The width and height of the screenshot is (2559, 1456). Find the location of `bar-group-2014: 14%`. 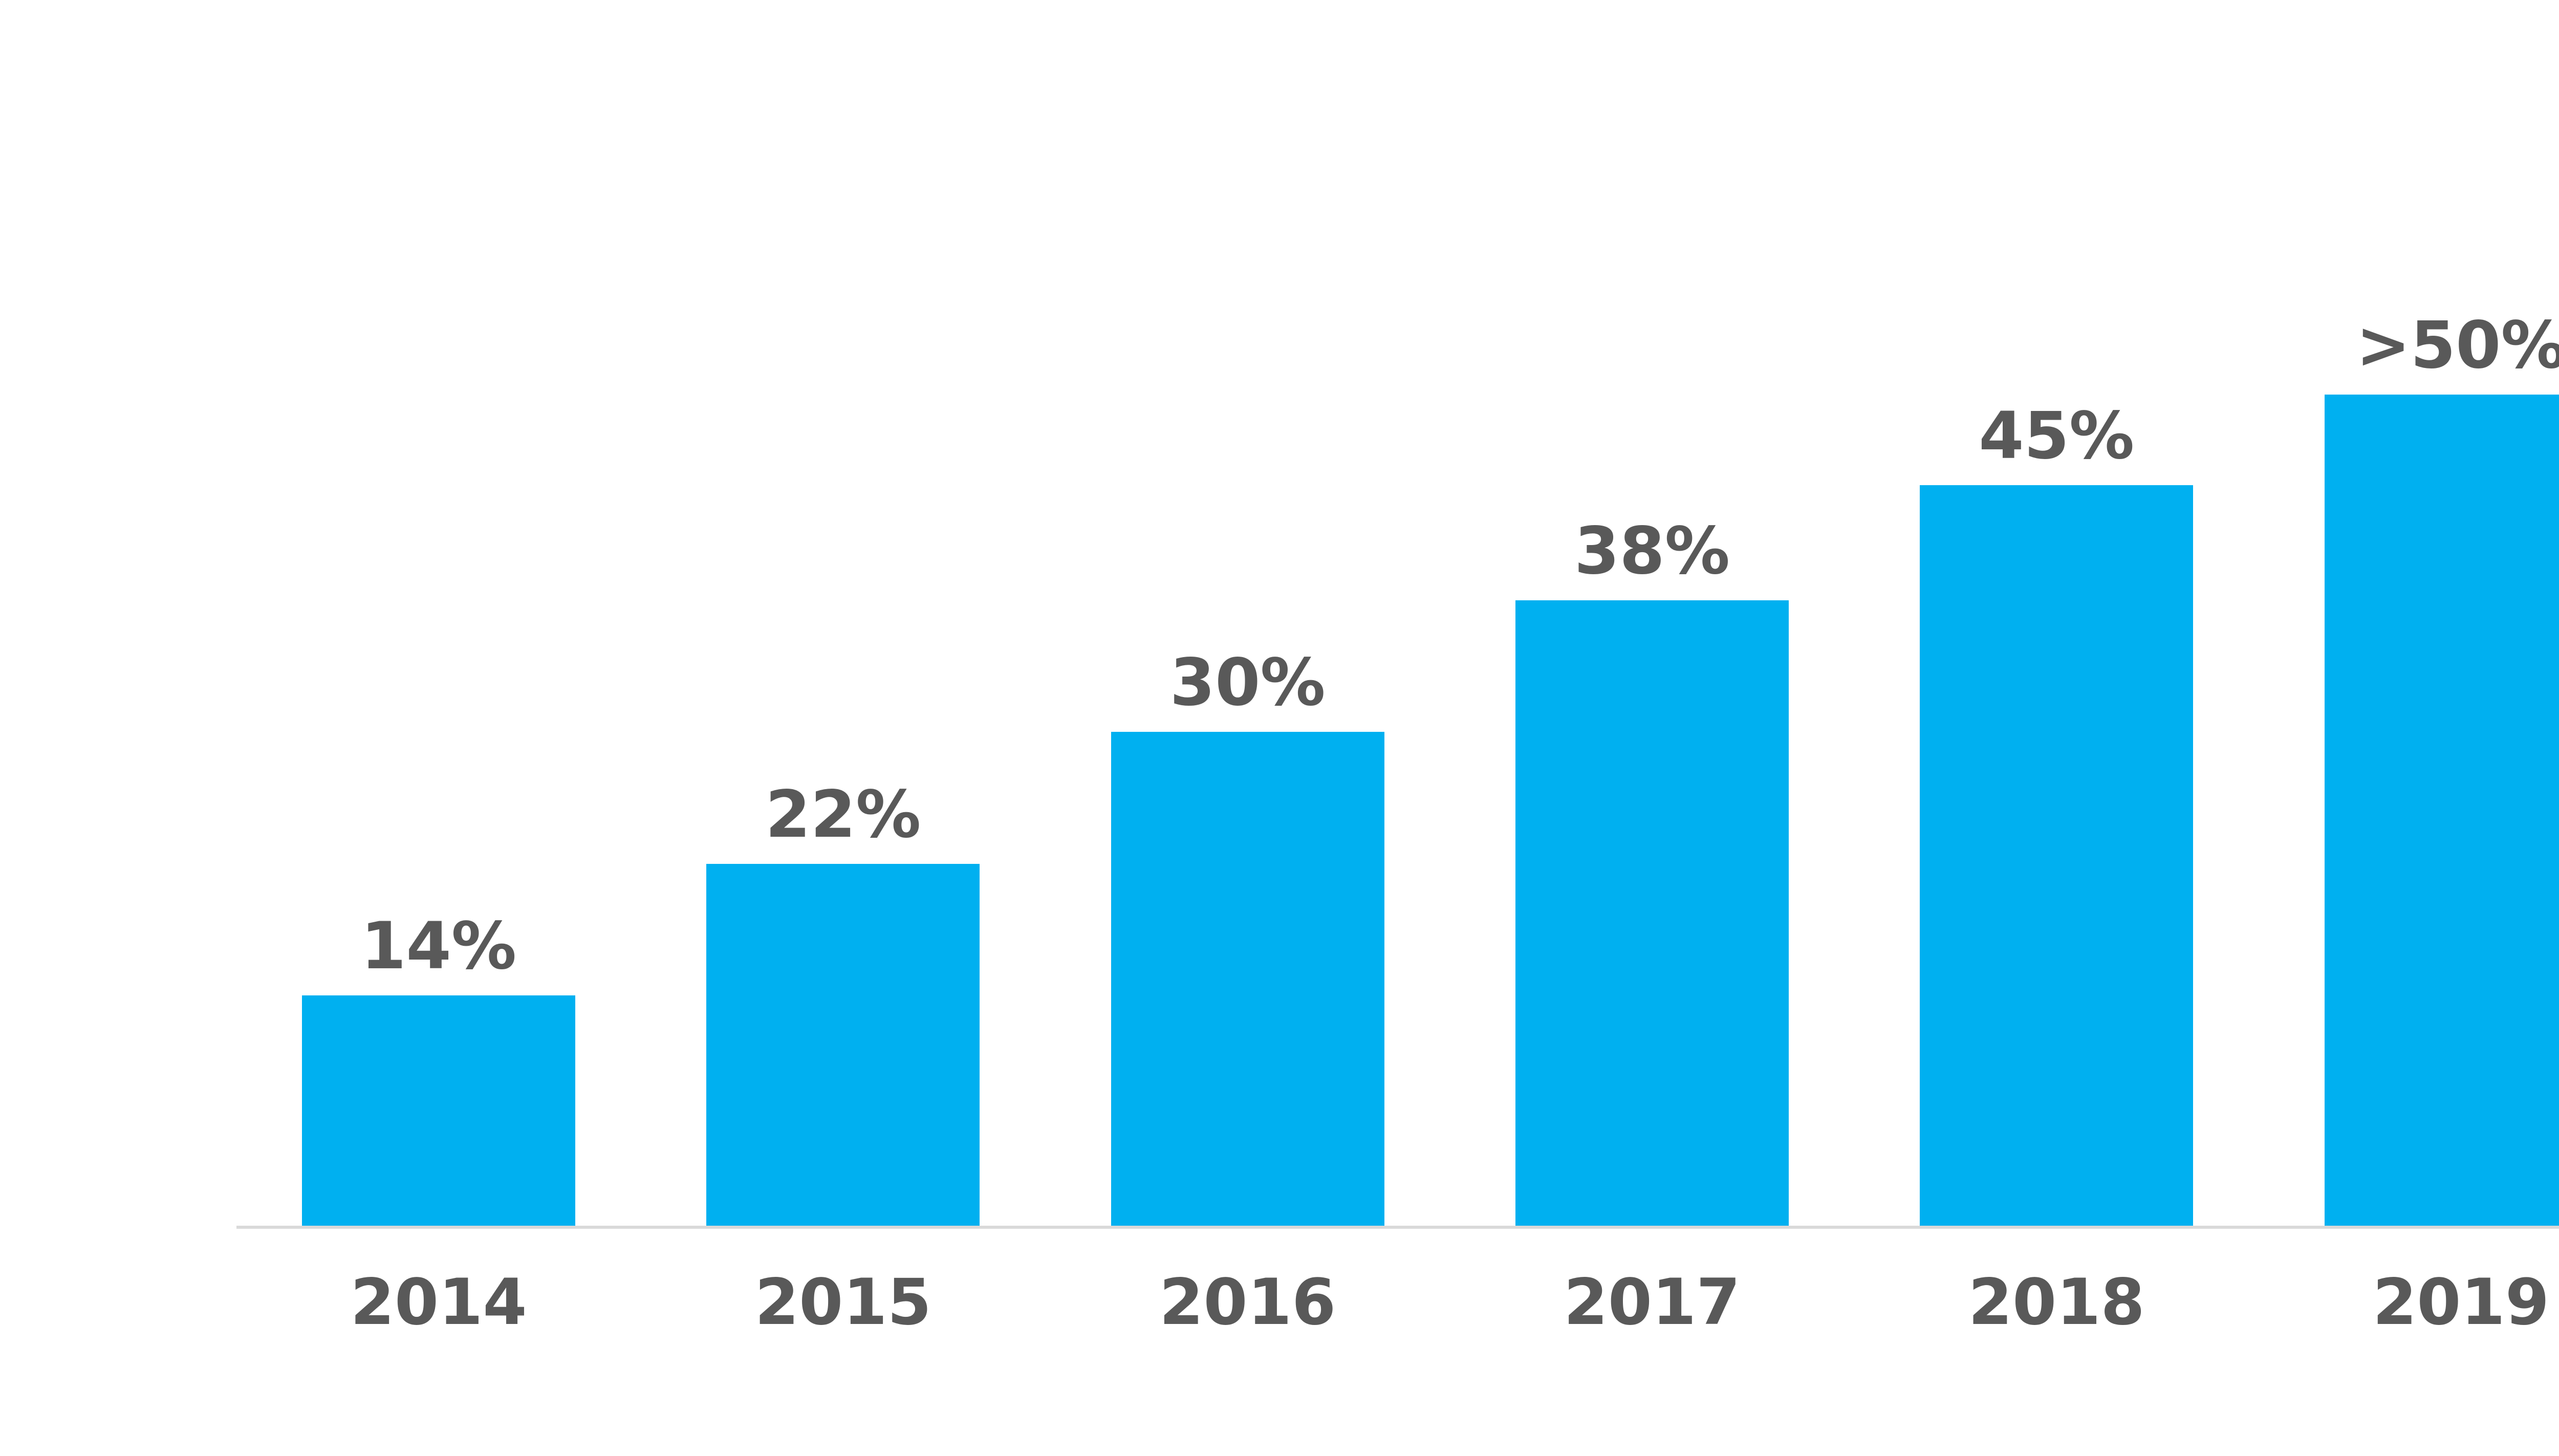

bar-group-2014: 14% is located at coordinates (439, 613).